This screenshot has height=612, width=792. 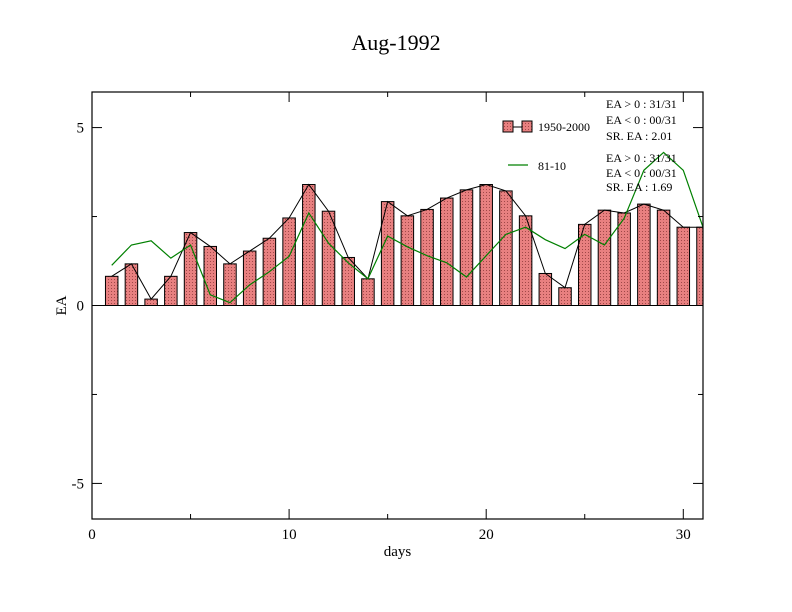 What do you see at coordinates (398, 552) in the screenshot?
I see `x-axis-label: days` at bounding box center [398, 552].